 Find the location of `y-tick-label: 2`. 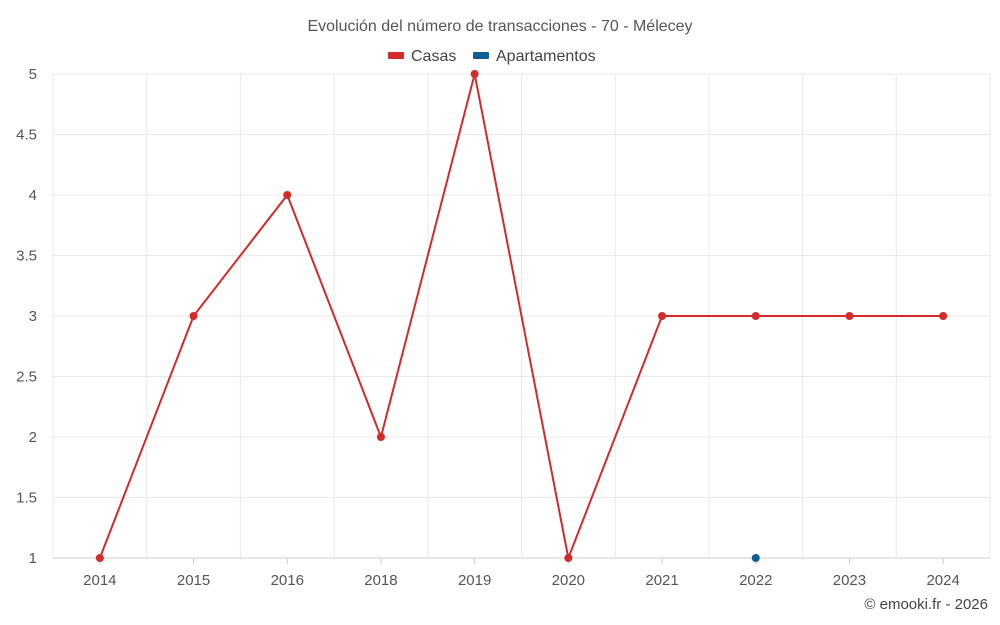

y-tick-label: 2 is located at coordinates (33, 437).